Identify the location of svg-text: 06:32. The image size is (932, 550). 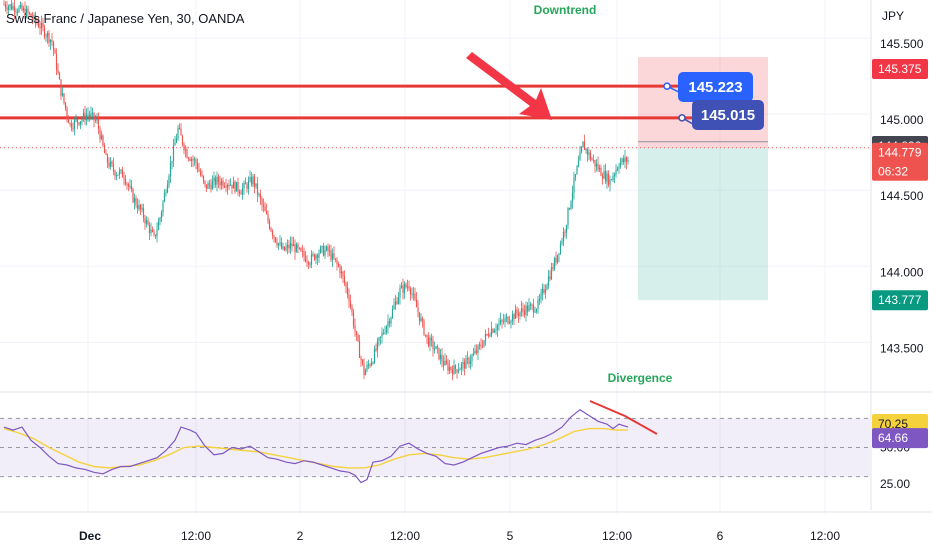
(893, 172).